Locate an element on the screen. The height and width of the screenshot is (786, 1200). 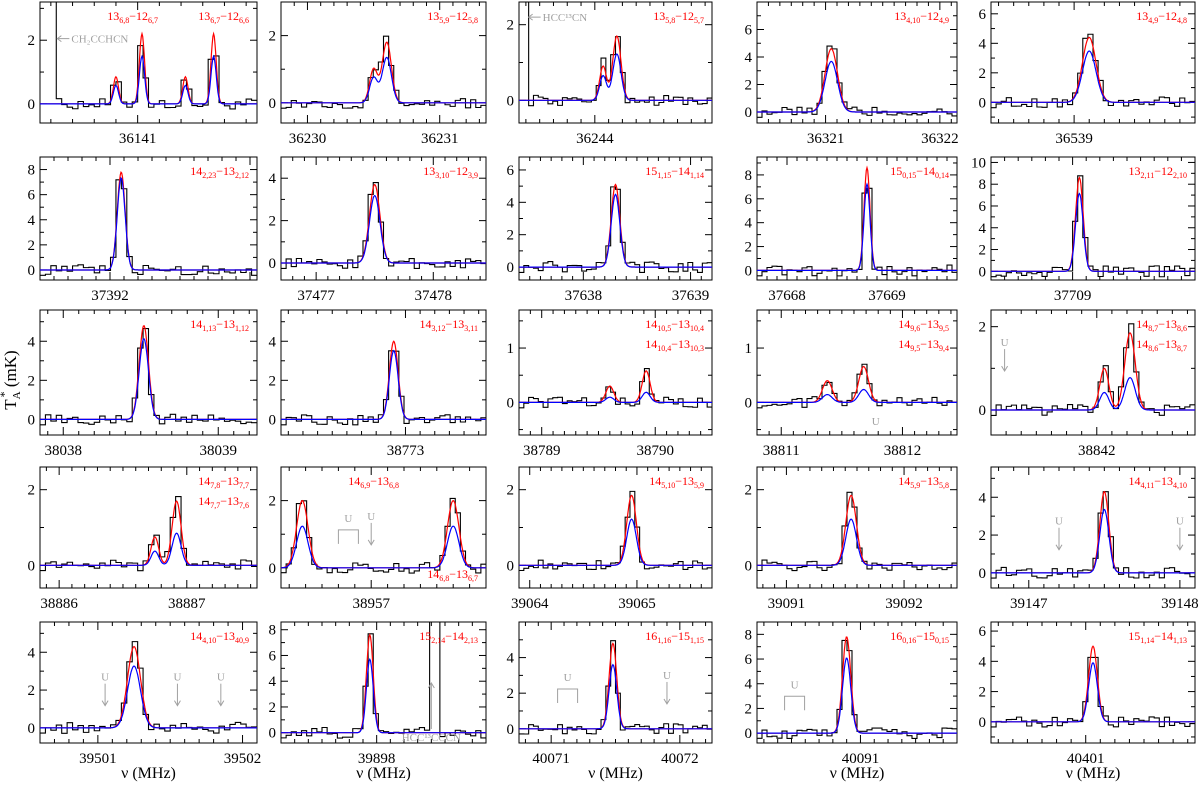
x-tick-label: 36322 is located at coordinates (940, 139).